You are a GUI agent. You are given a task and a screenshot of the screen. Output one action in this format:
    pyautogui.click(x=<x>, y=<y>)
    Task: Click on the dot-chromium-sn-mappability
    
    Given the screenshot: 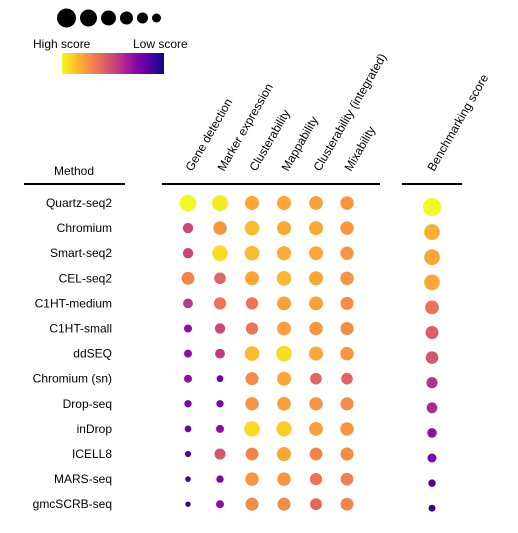 What is the action you would take?
    pyautogui.click(x=284, y=378)
    